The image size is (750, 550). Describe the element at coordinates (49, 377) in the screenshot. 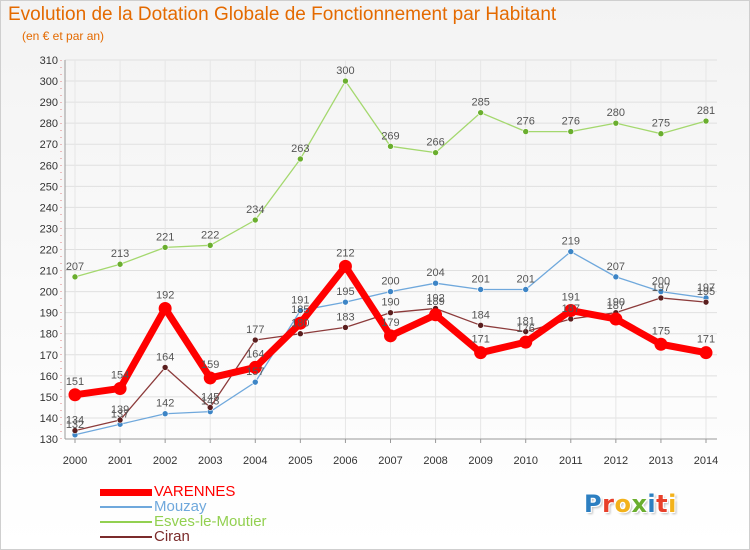

I see `y-tick-label: 160` at that location.